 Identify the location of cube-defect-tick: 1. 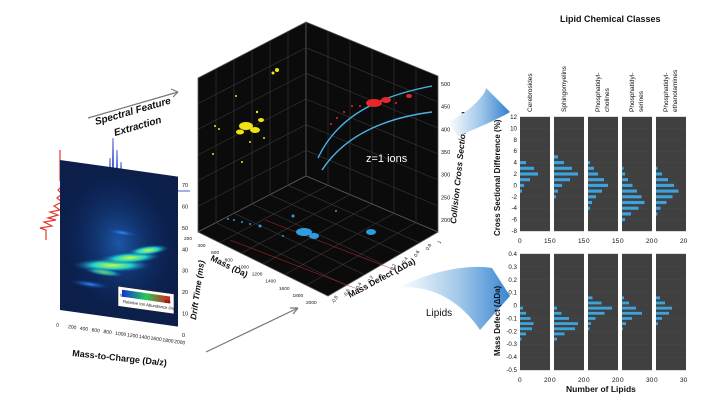
(440, 242).